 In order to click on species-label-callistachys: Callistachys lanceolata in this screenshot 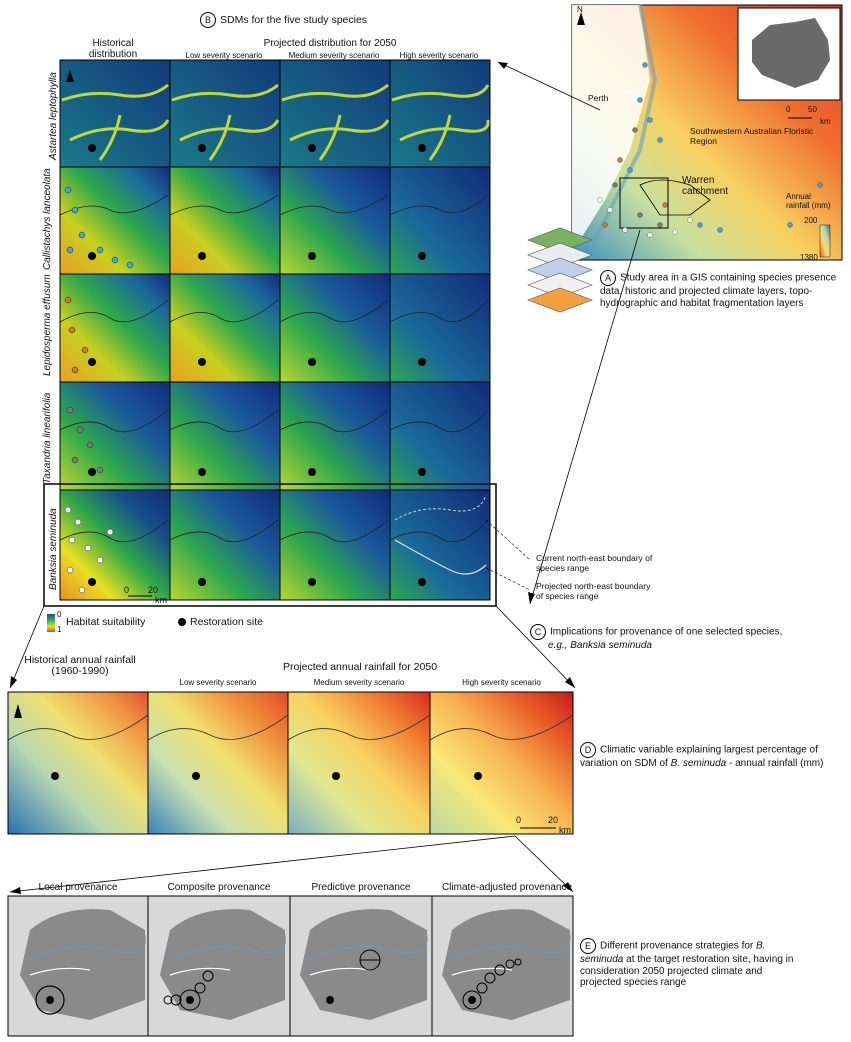, I will do `click(47, 219)`.